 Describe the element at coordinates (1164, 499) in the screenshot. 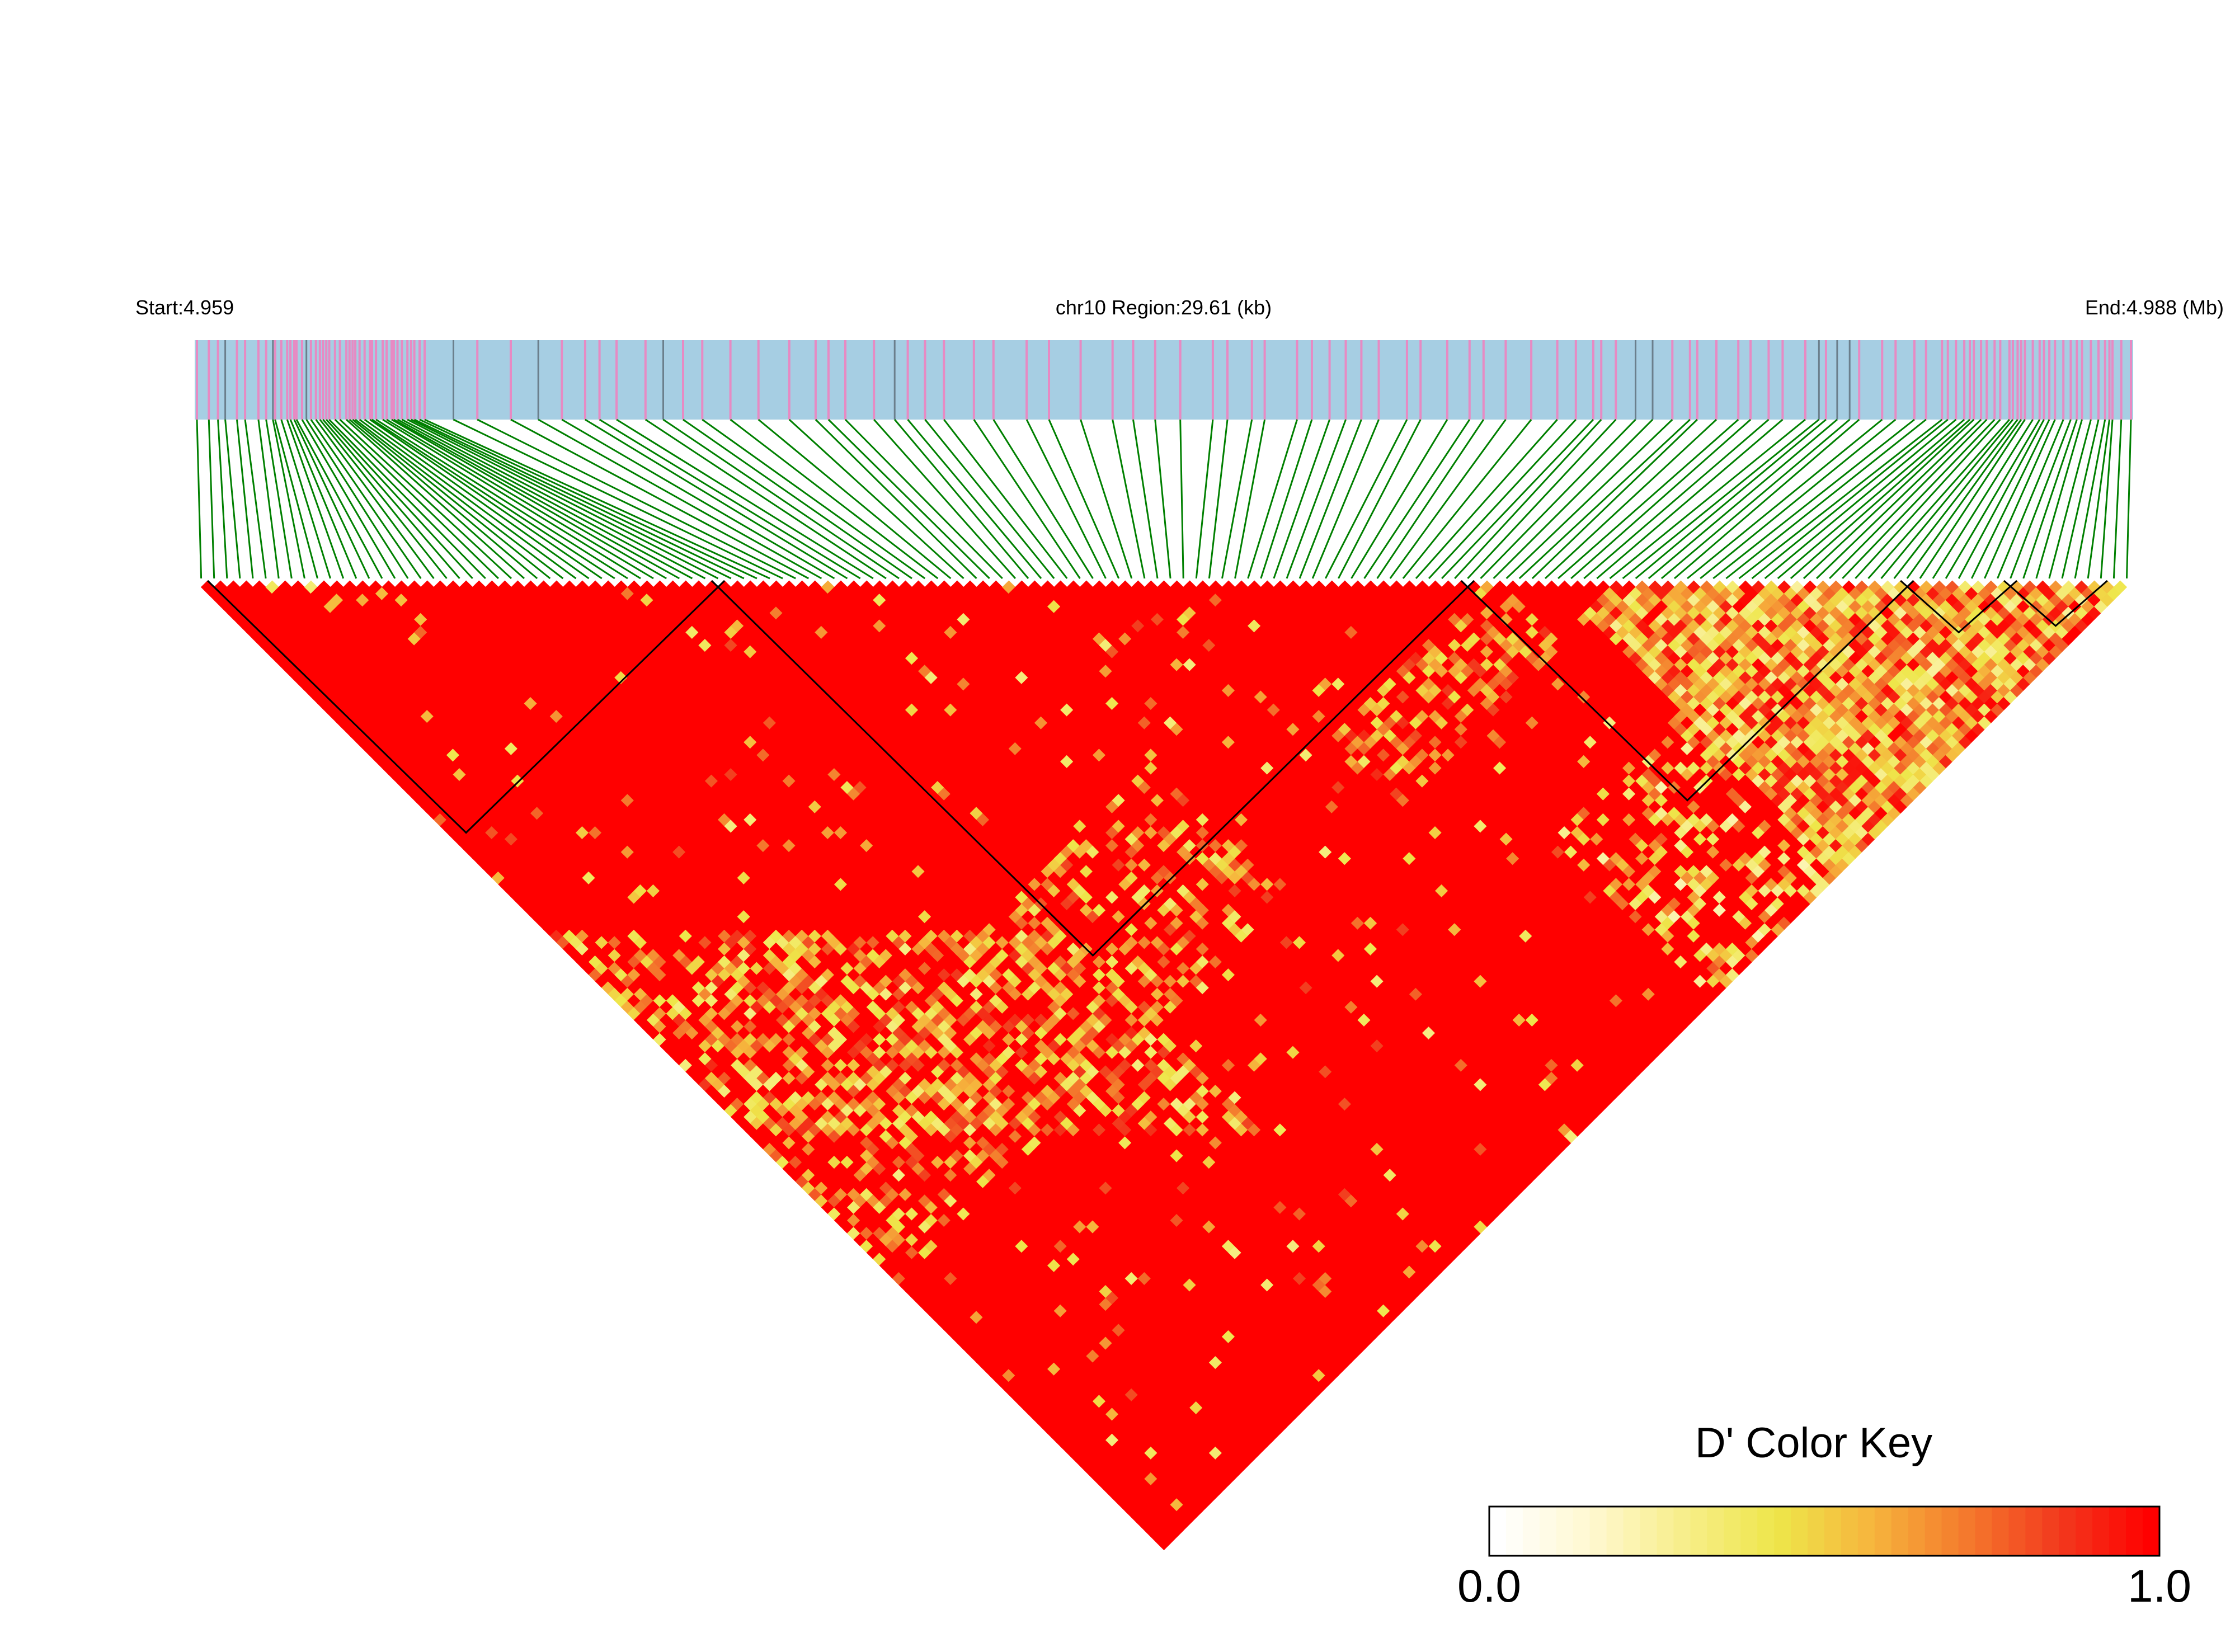

I see `snp-connector-lines` at that location.